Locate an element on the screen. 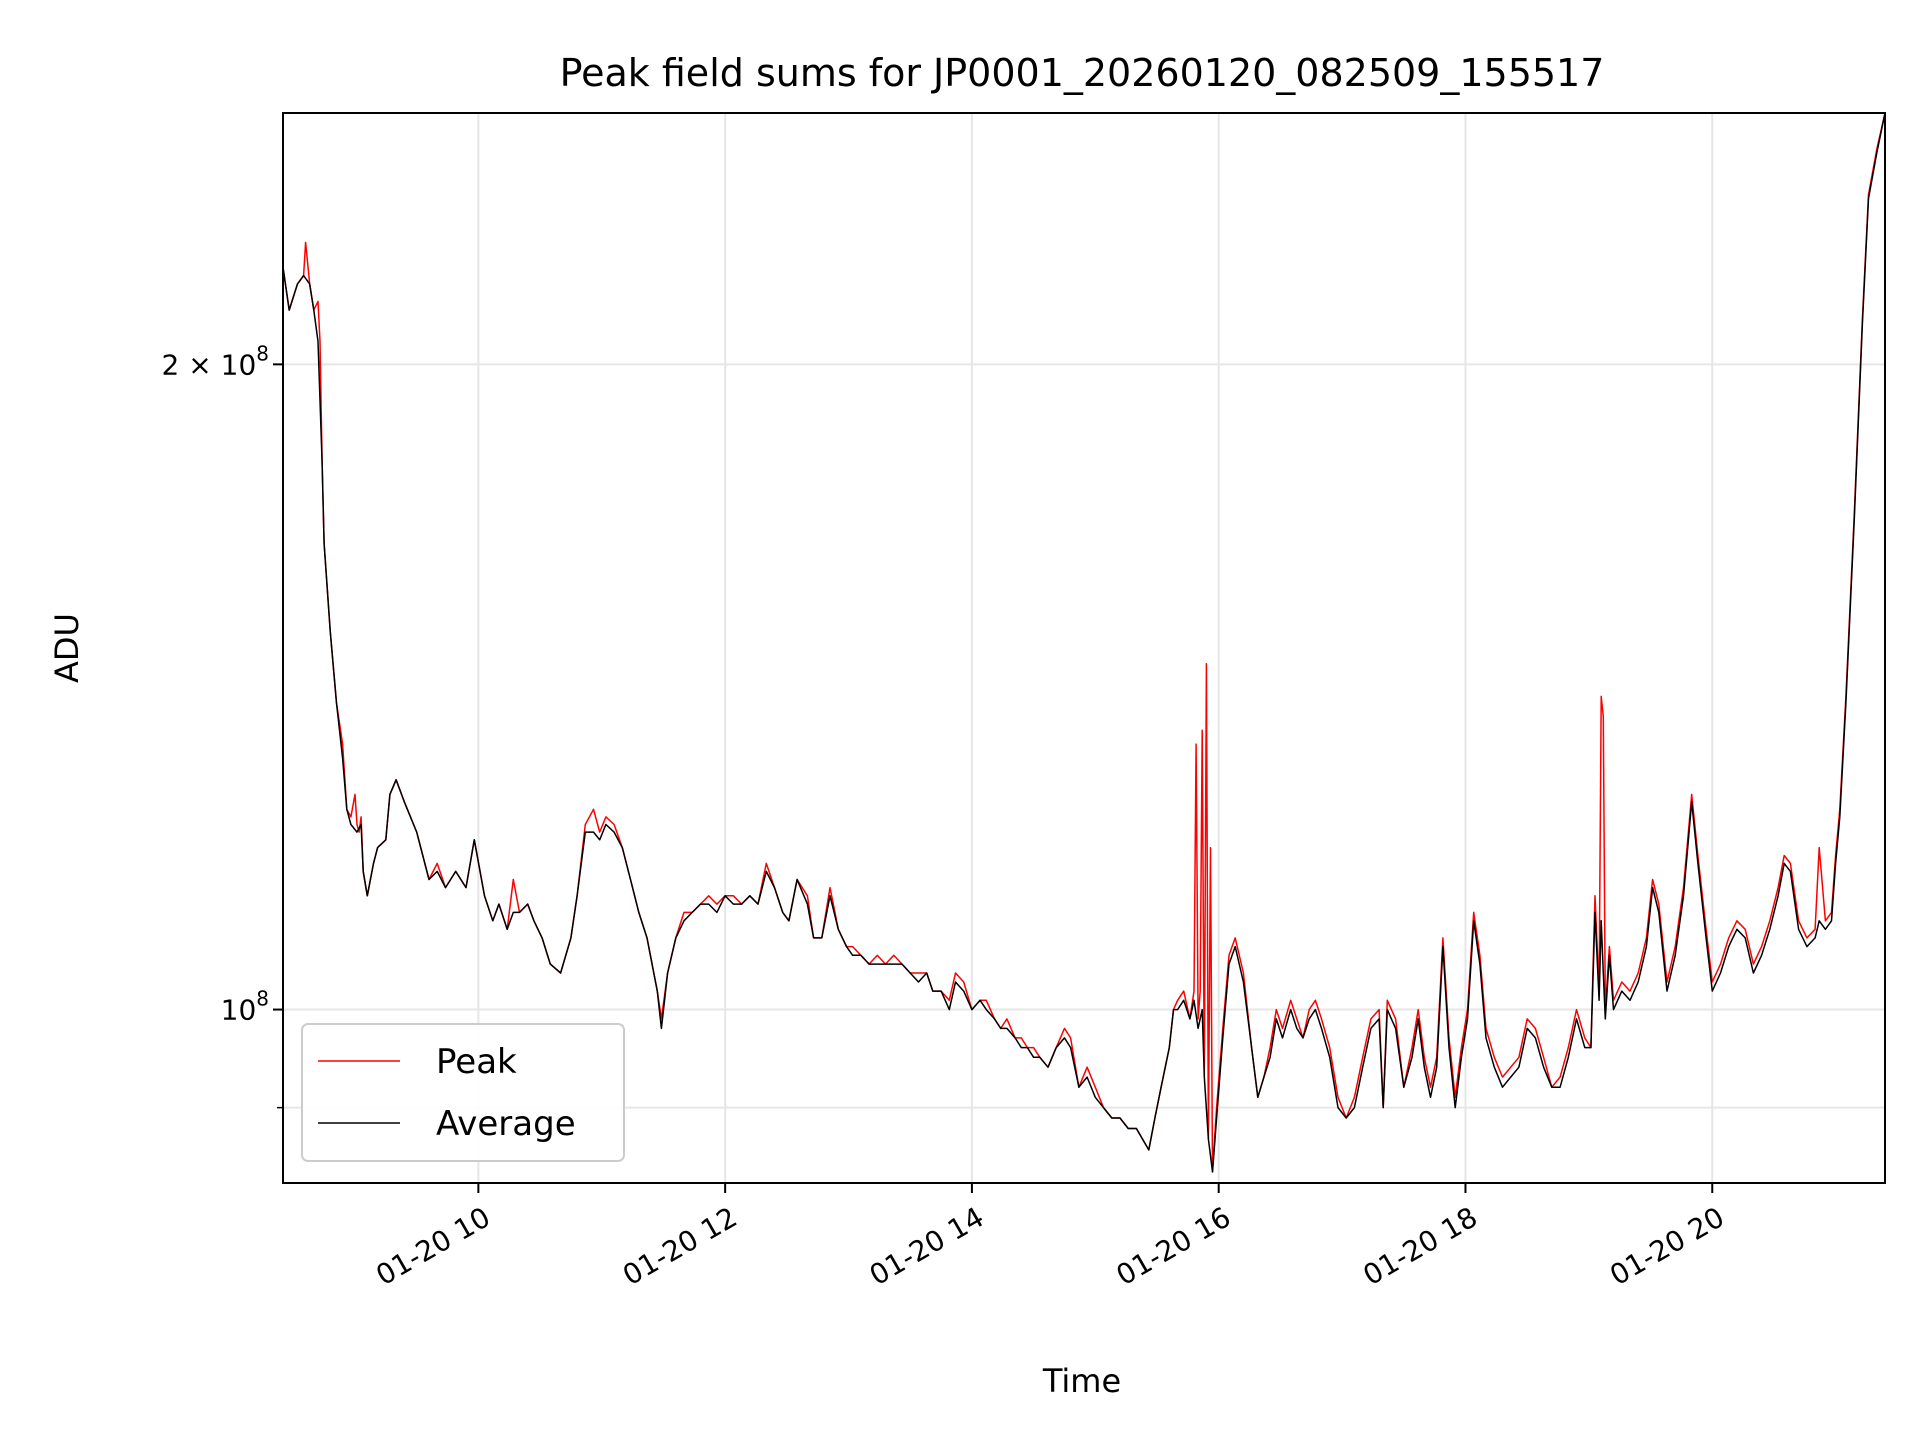 The width and height of the screenshot is (1920, 1440). x-axis-label: Time is located at coordinates (1081, 1381).